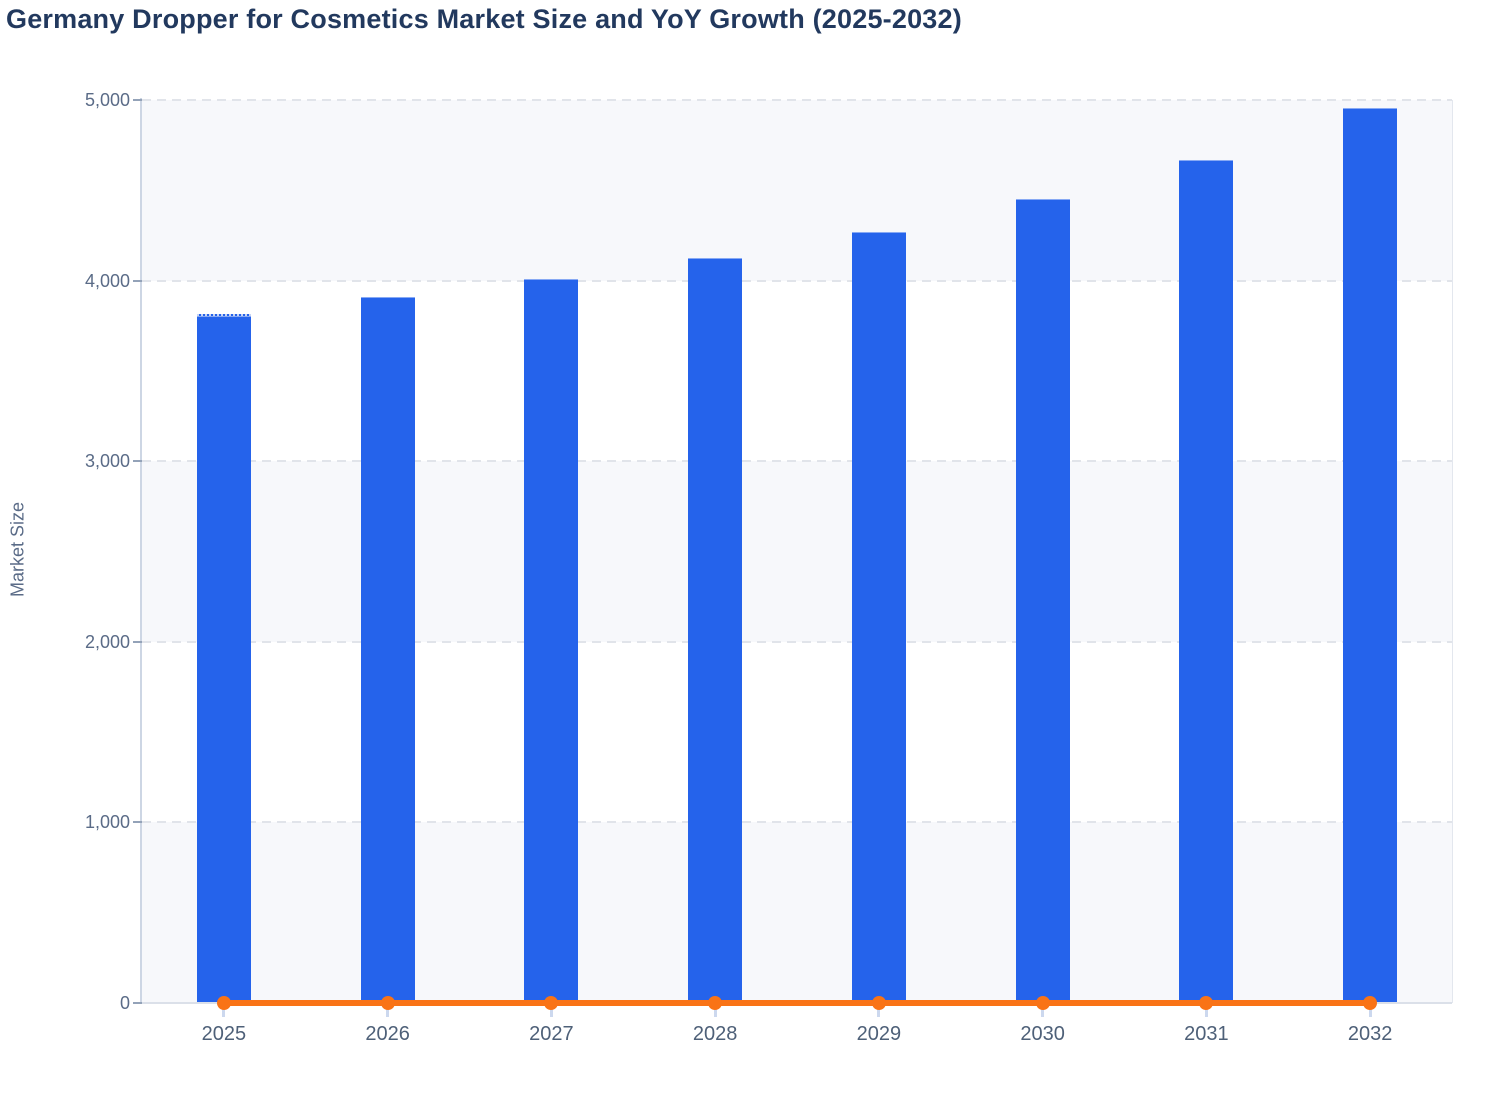 Image resolution: width=1508 pixels, height=1120 pixels. Describe the element at coordinates (1042, 601) in the screenshot. I see `bar-2030` at that location.